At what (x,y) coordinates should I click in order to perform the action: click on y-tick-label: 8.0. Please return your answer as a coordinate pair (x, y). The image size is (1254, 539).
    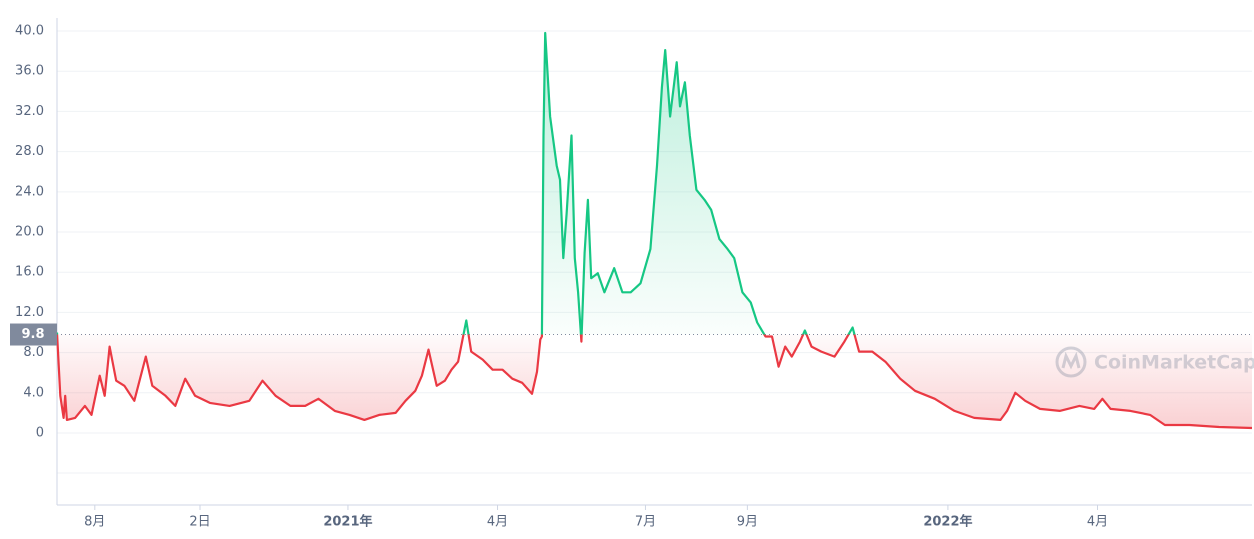
    Looking at the image, I should click on (33, 352).